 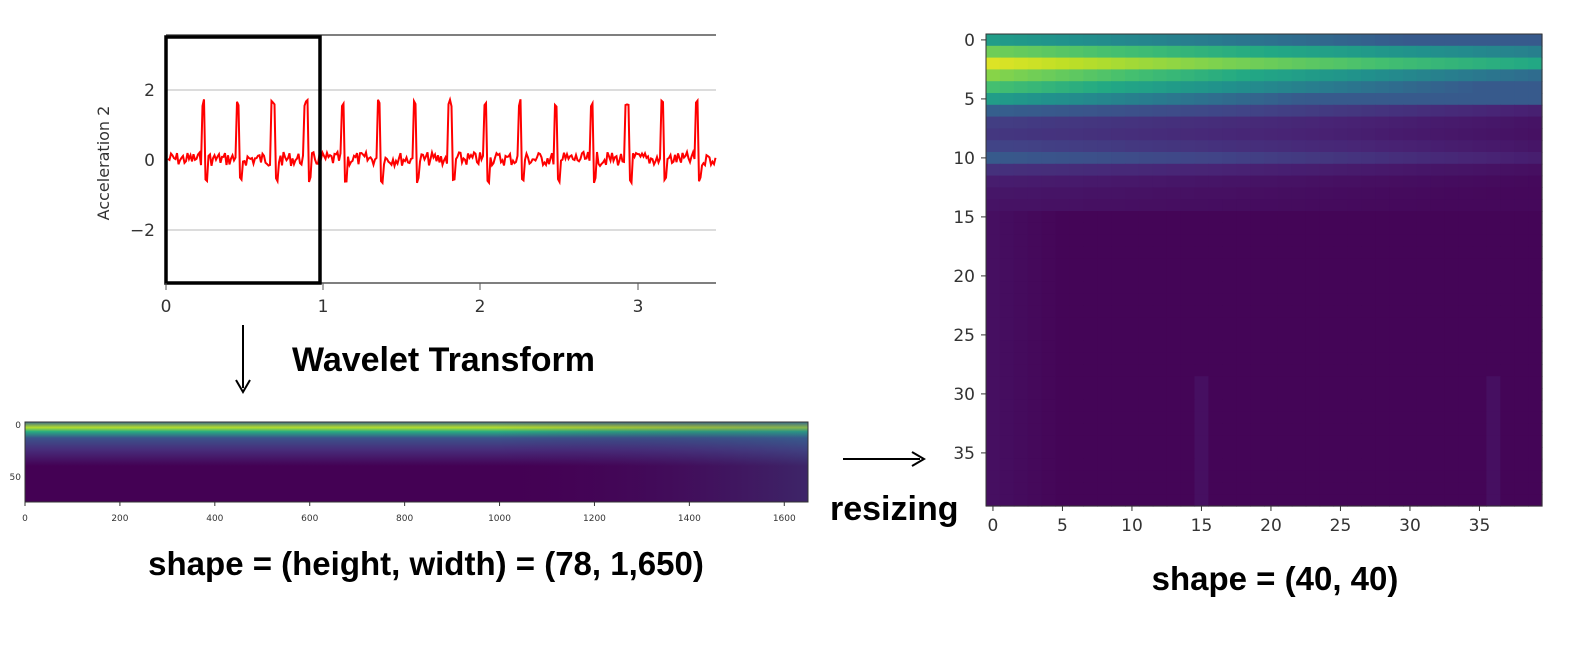 I want to click on x-tick-label: 200, so click(x=119, y=519).